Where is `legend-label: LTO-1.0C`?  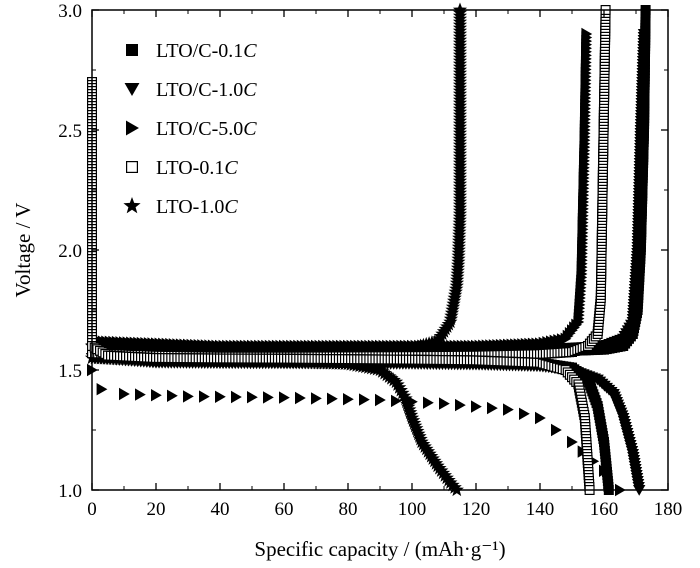 legend-label: LTO-1.0C is located at coordinates (197, 207).